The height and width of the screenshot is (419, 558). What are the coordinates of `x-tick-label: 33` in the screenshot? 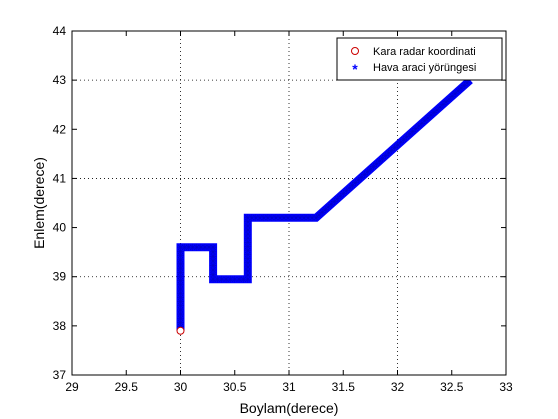 It's located at (506, 387).